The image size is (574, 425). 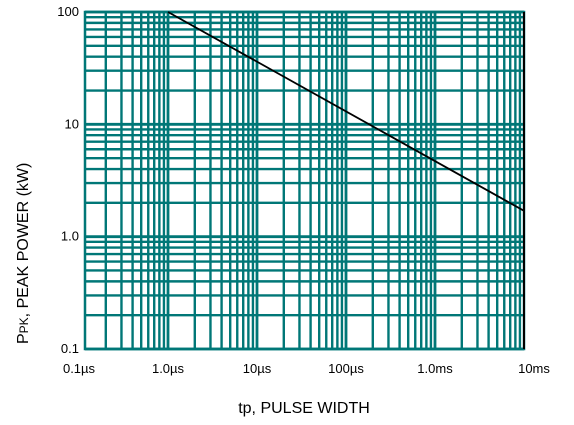 What do you see at coordinates (68, 11) in the screenshot?
I see `y-tick-label: 100` at bounding box center [68, 11].